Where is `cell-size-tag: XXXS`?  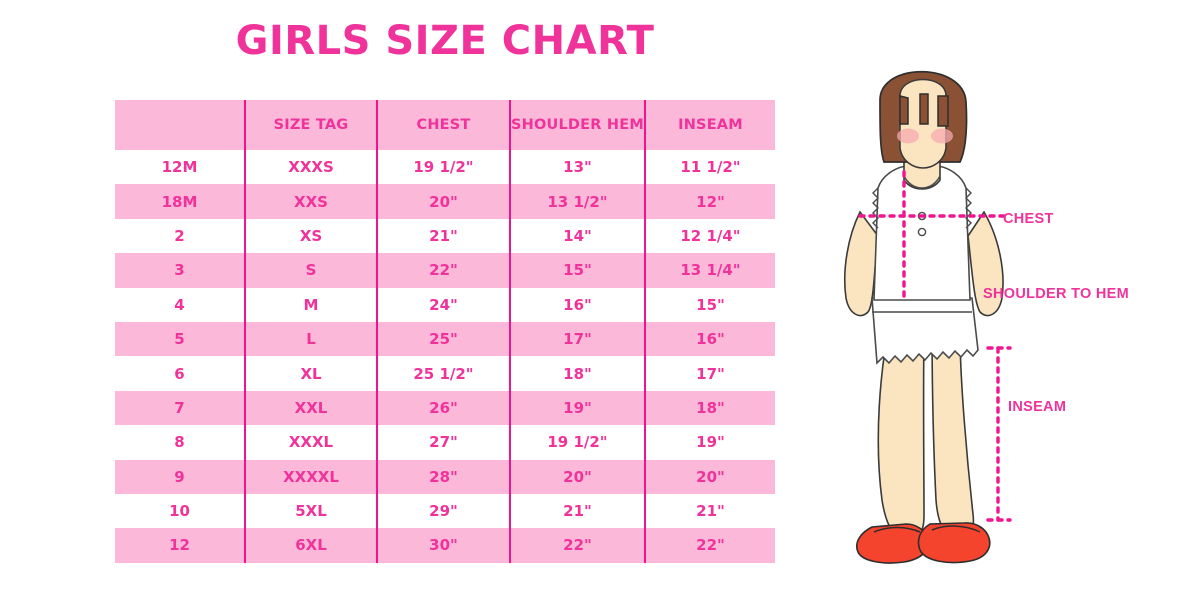
cell-size-tag: XXXS is located at coordinates (310, 167).